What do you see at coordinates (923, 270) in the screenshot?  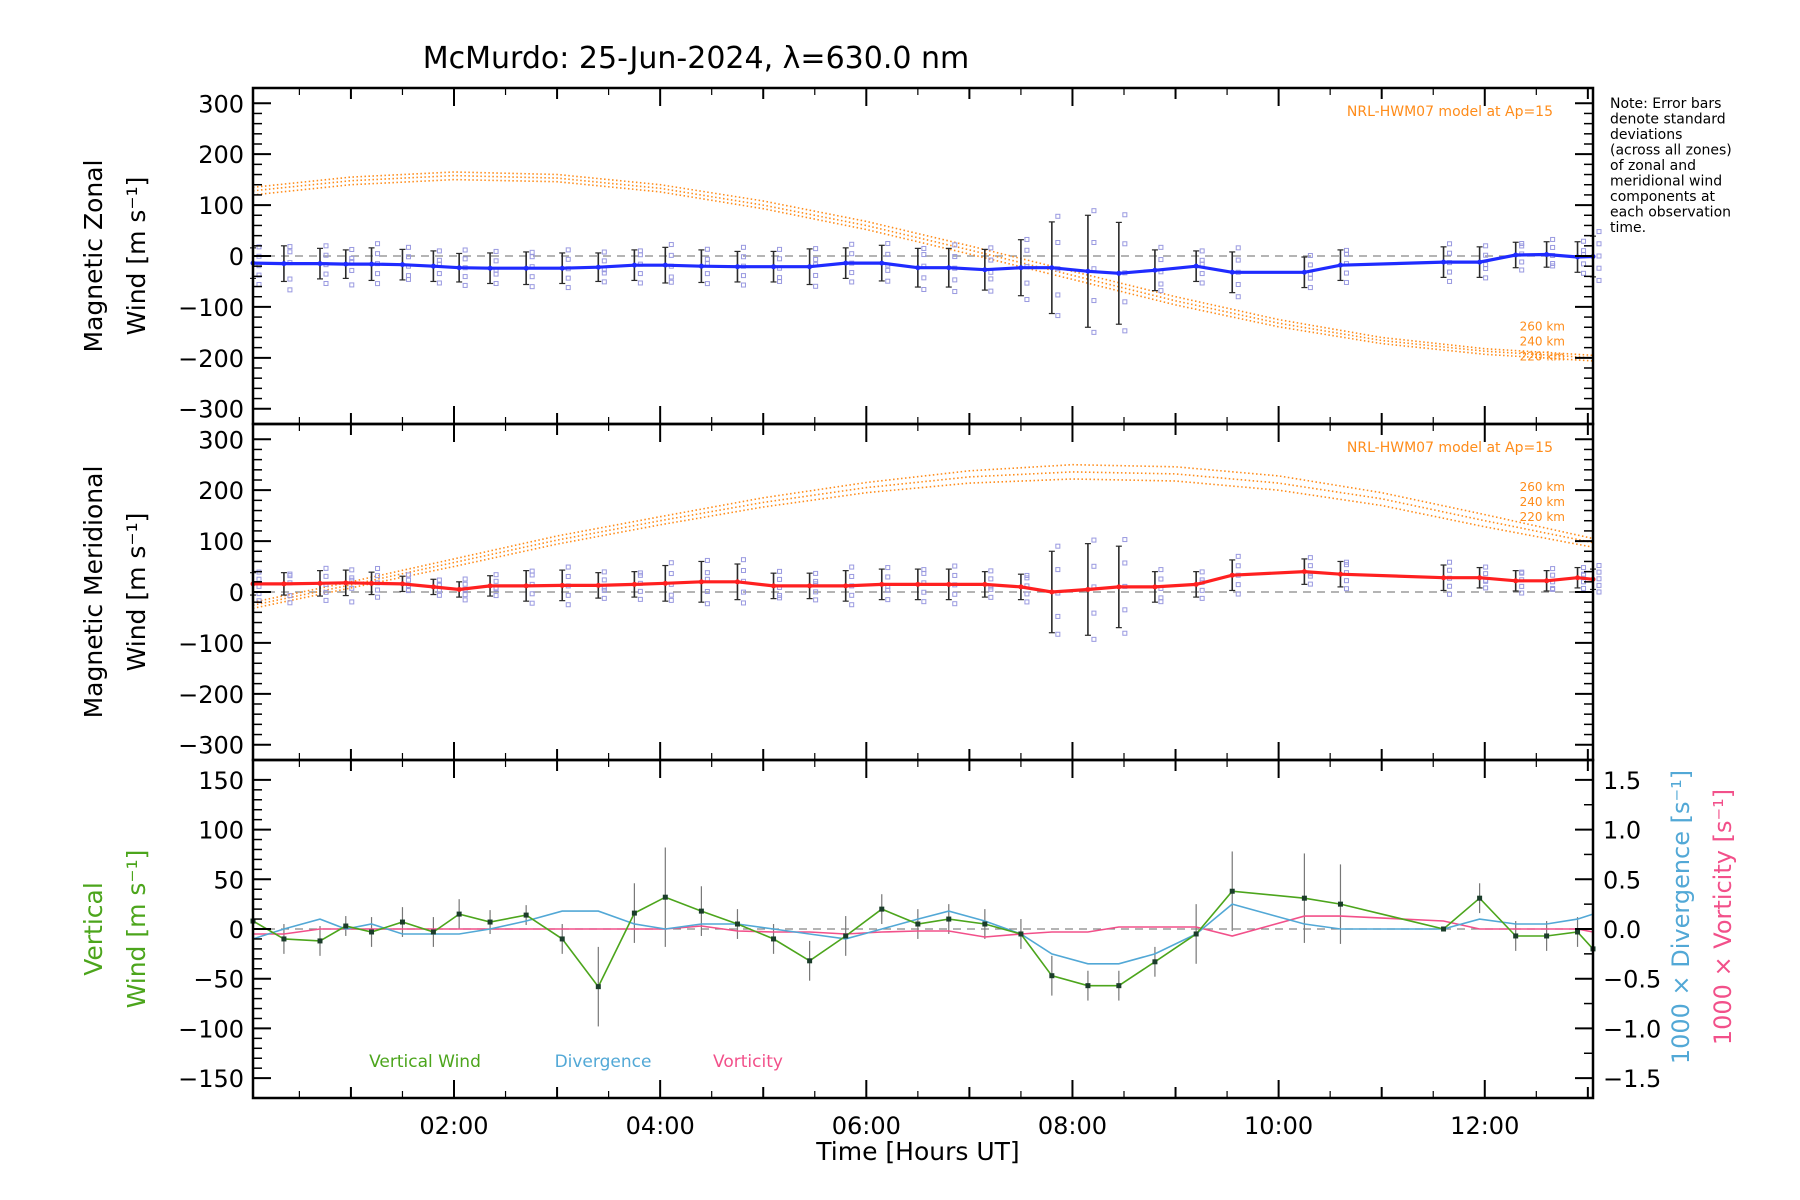 I see `model-curve-220km` at bounding box center [923, 270].